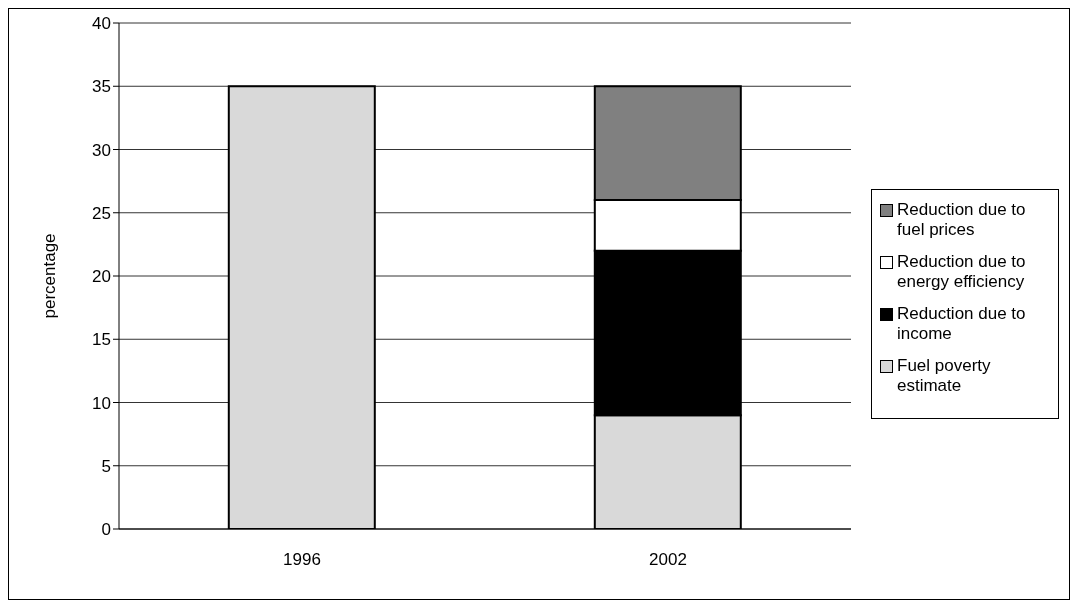 This screenshot has height=610, width=1080. Describe the element at coordinates (962, 324) in the screenshot. I see `legend-label: Reduction due to income` at that location.